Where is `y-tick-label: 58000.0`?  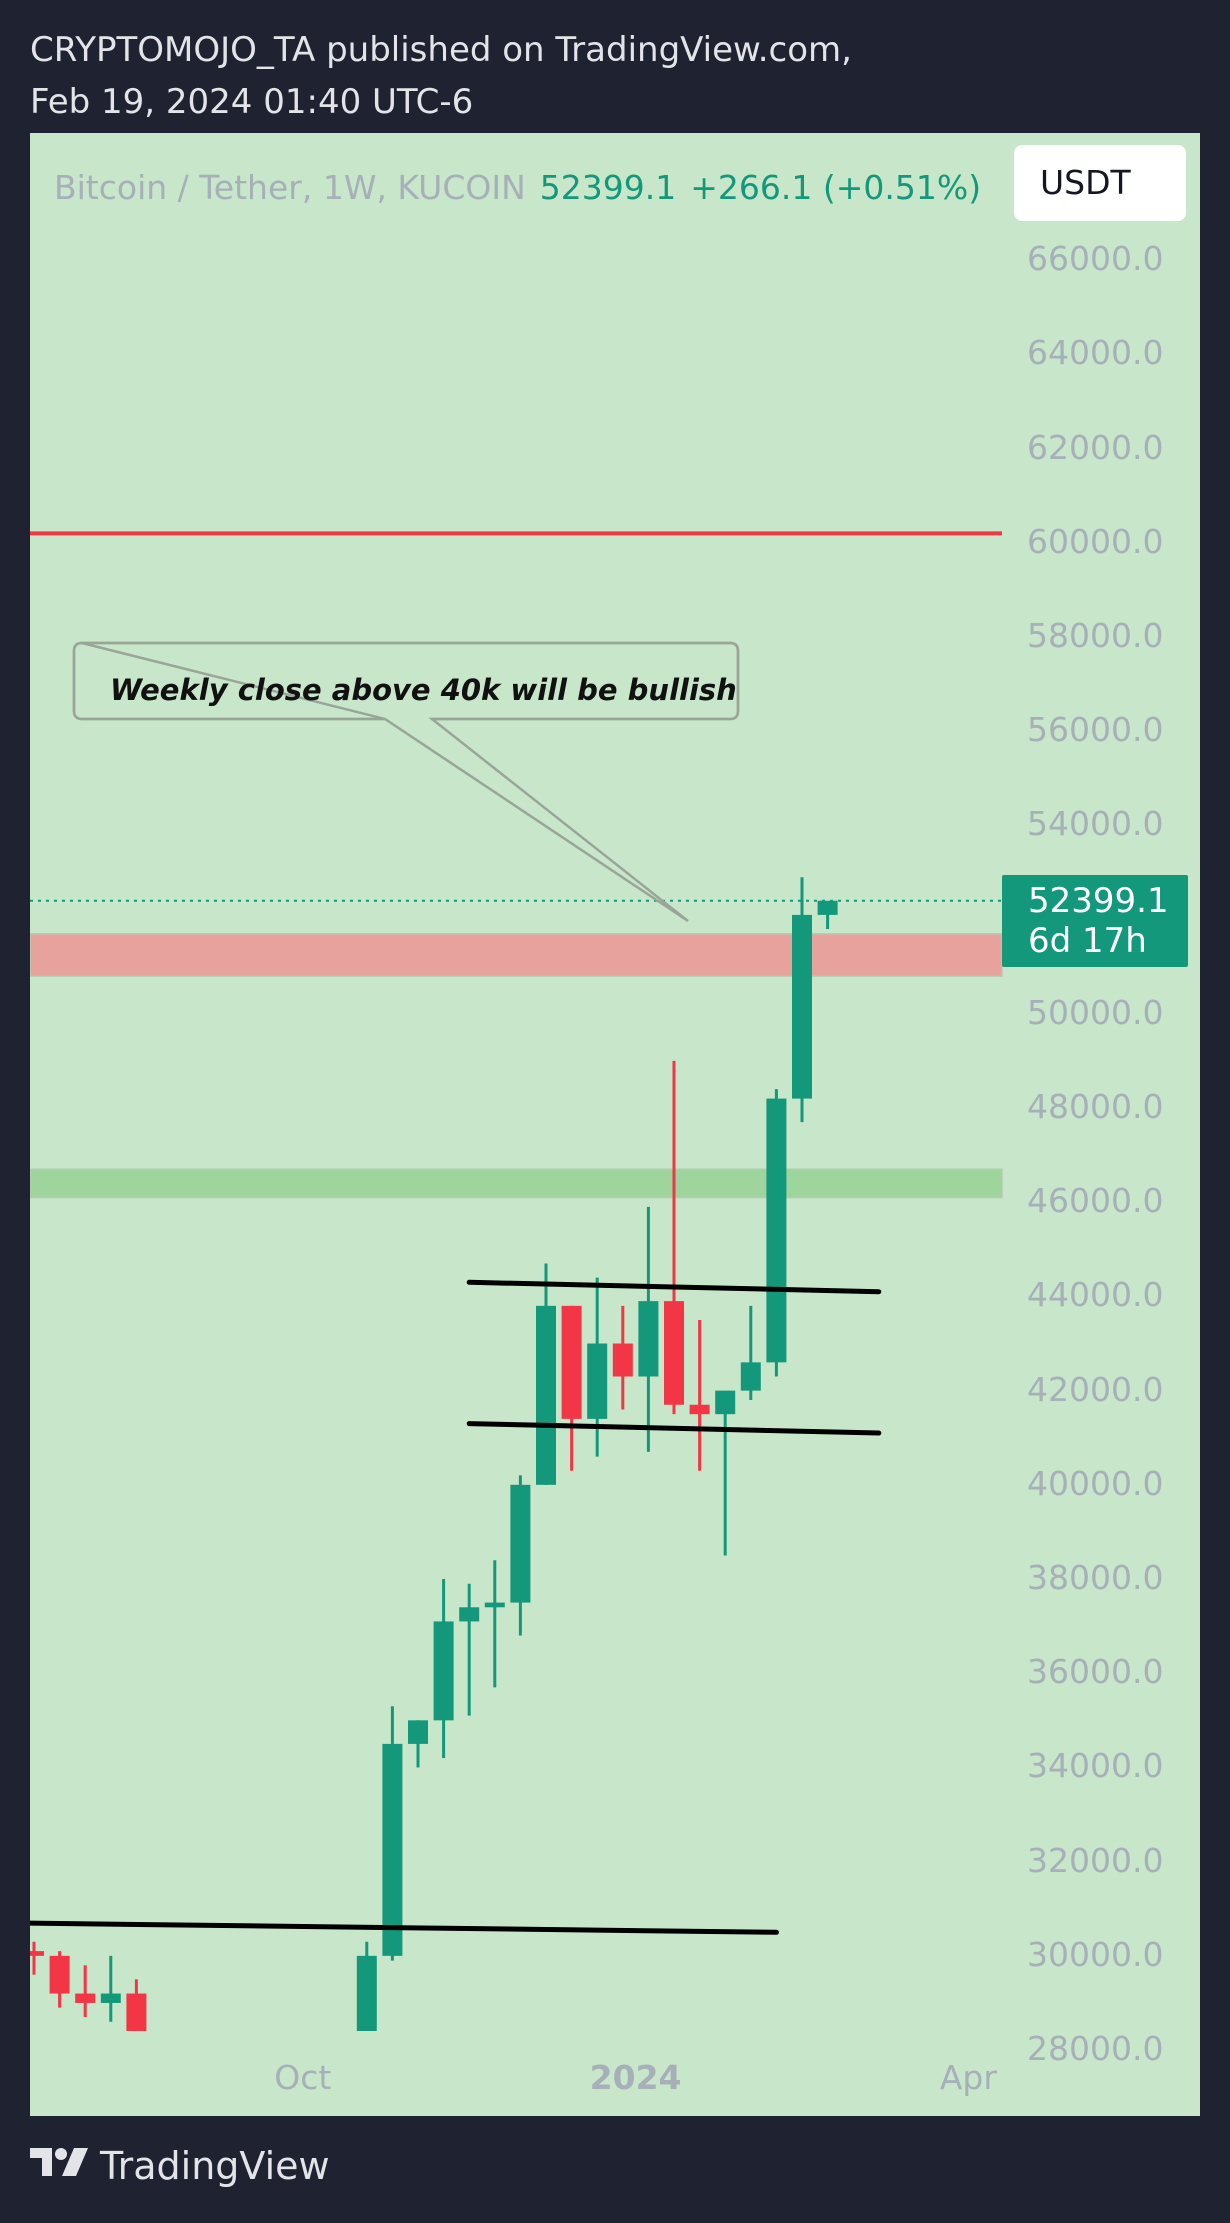
y-tick-label: 58000.0 is located at coordinates (1095, 635).